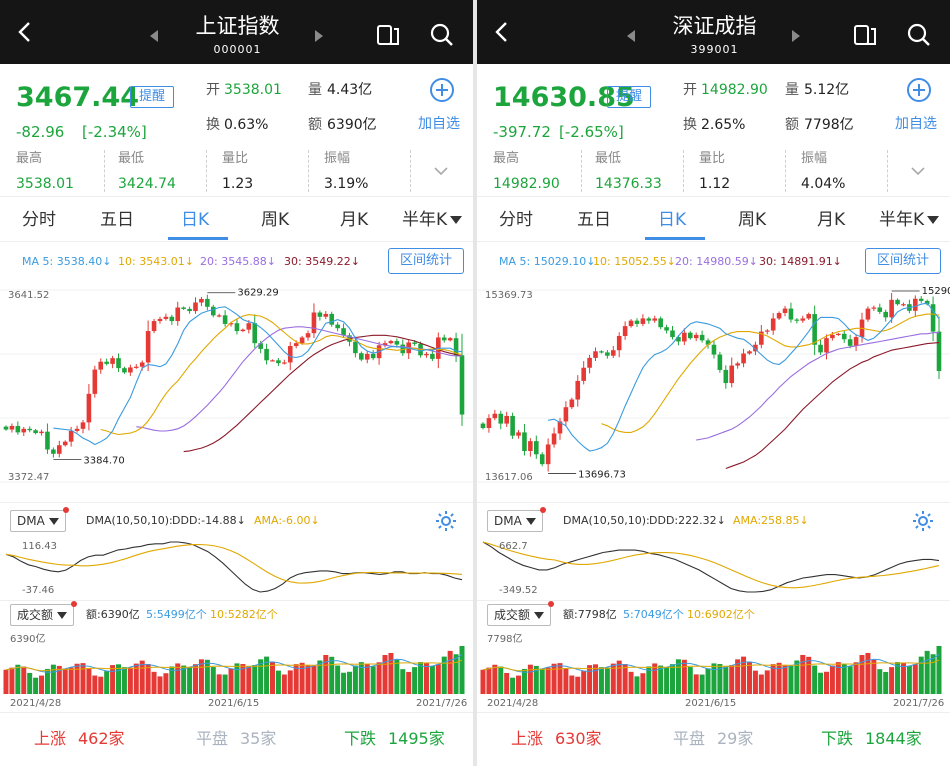 The image size is (950, 766). I want to click on index-title: 上证指数, so click(237, 26).